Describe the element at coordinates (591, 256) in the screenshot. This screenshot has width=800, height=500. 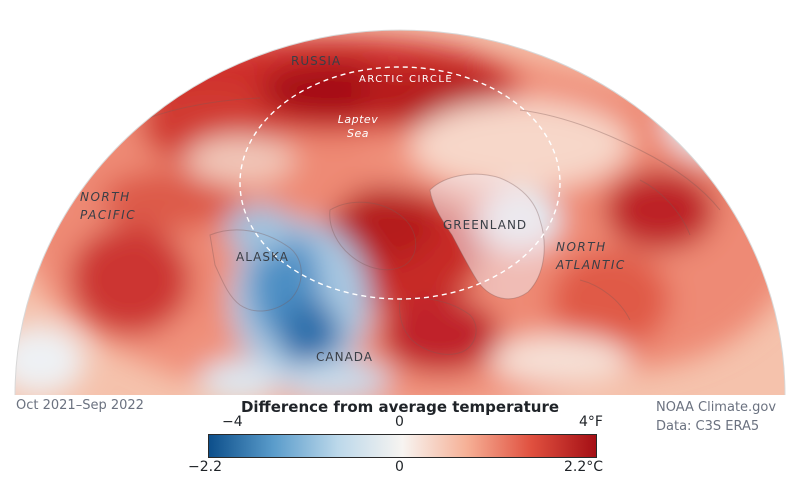
I see `label-north-atlantic: NORTH ATLANTIC` at that location.